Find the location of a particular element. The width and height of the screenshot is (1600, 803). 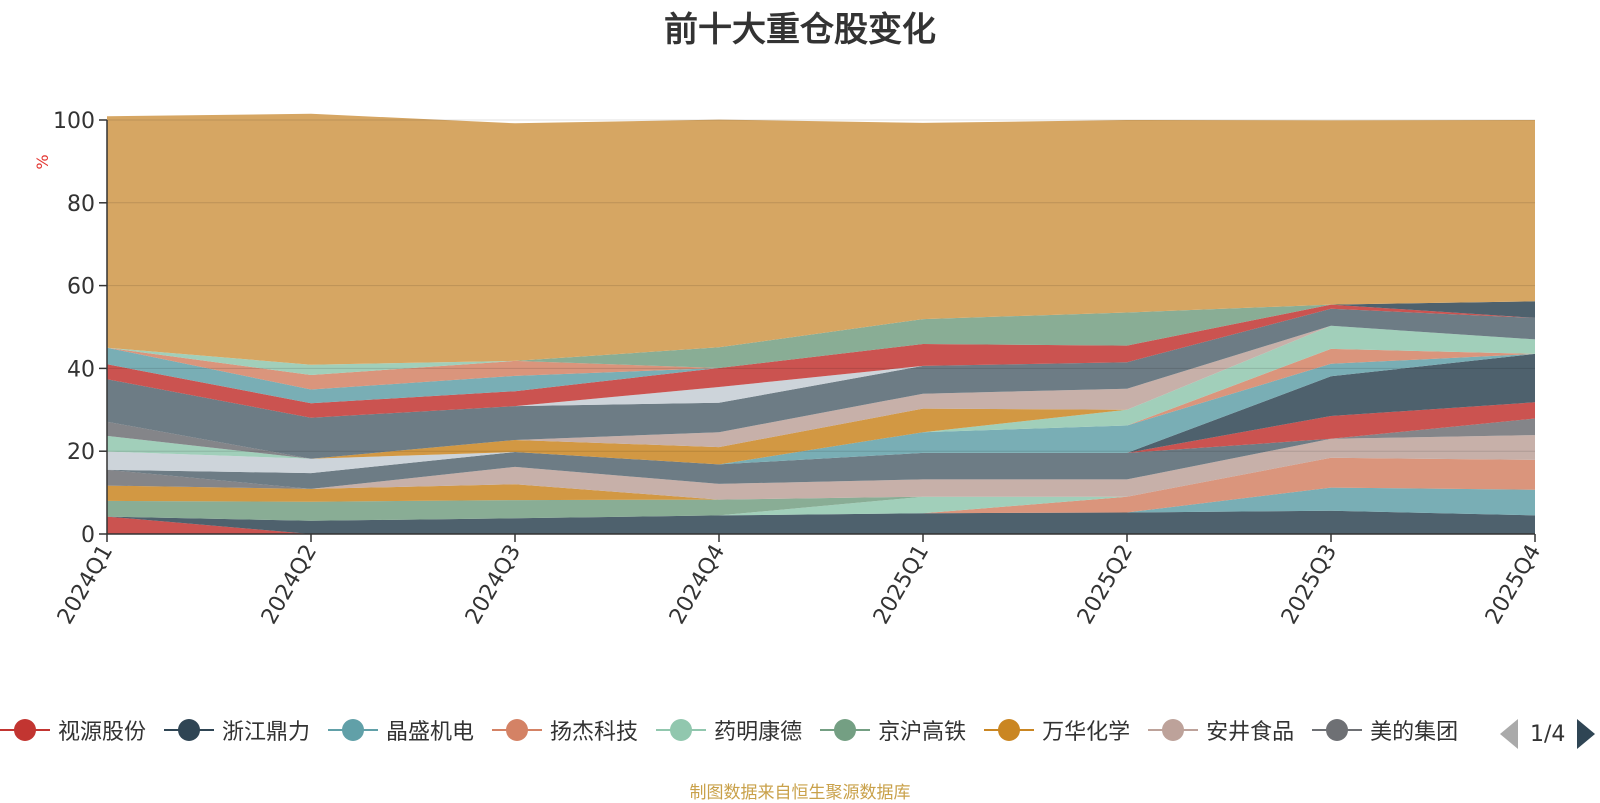

area-系列11 is located at coordinates (821, 446).